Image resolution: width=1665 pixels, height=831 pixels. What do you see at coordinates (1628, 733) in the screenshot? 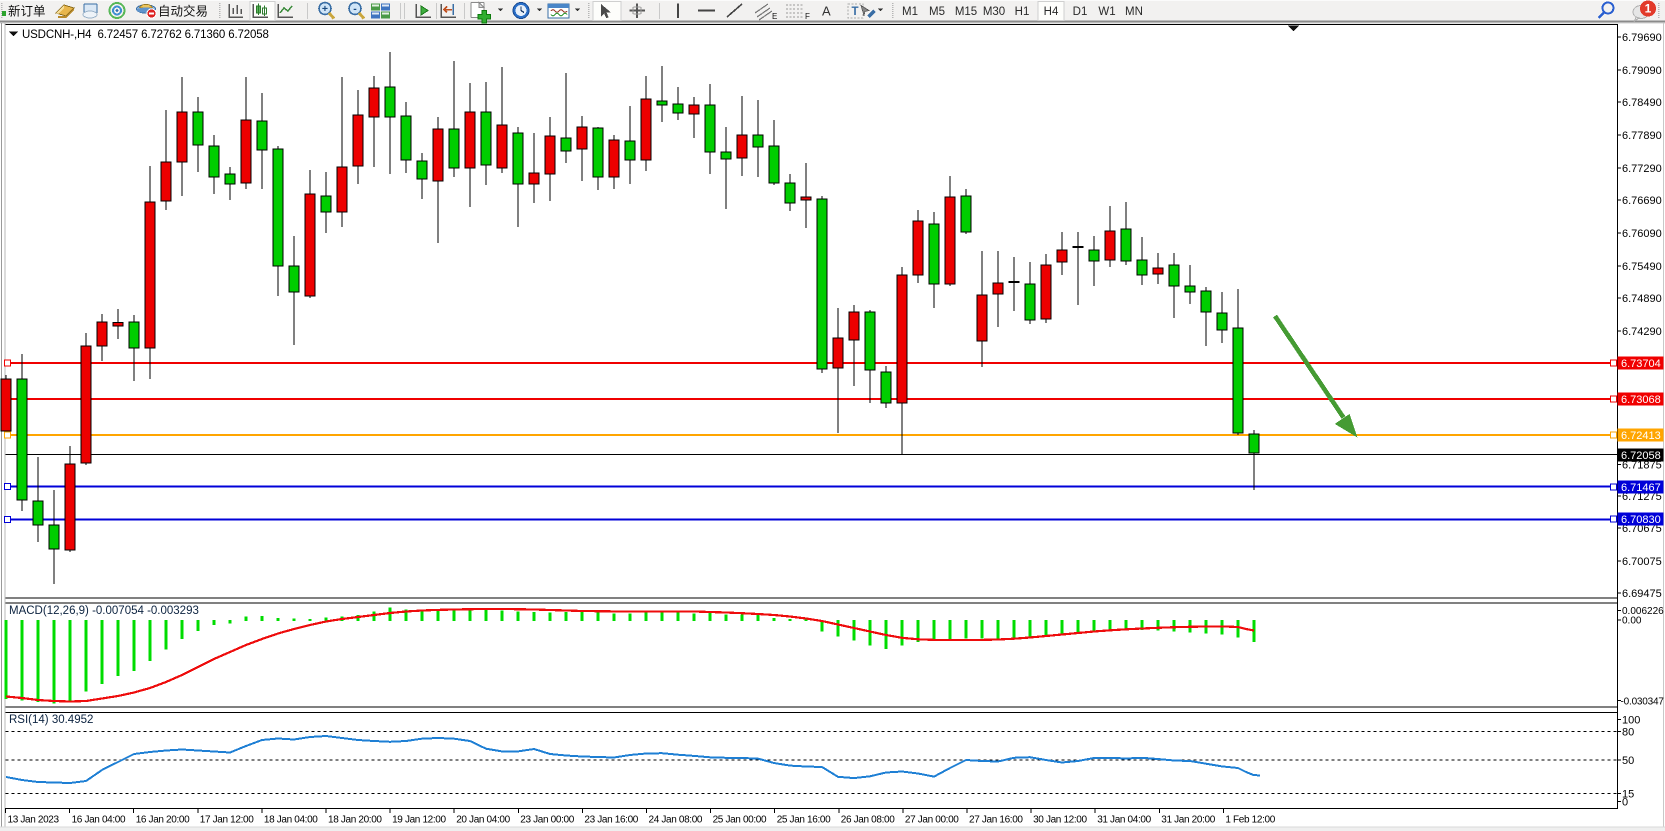
I see `svg-text: 80` at bounding box center [1628, 733].